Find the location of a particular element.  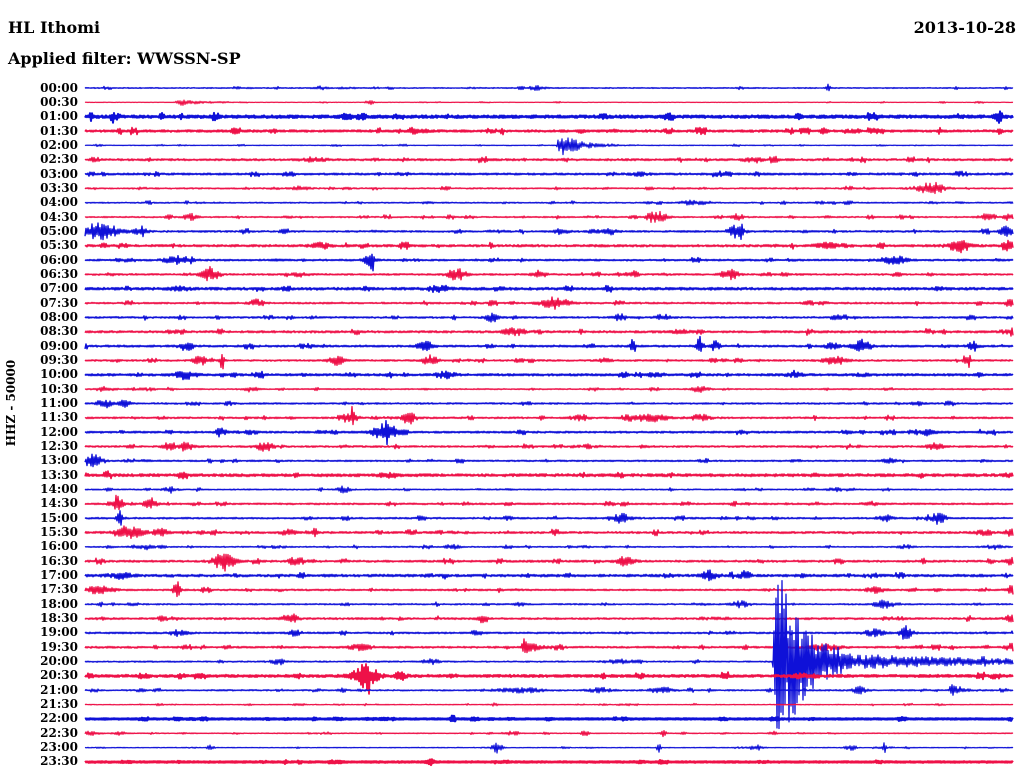

trace-13:30 is located at coordinates (549, 475).